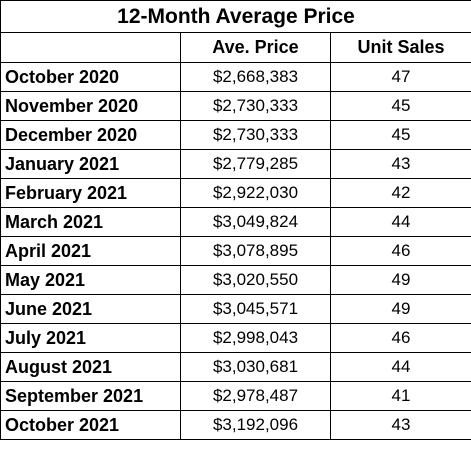  Describe the element at coordinates (90, 251) in the screenshot. I see `row-month: April 2021` at that location.